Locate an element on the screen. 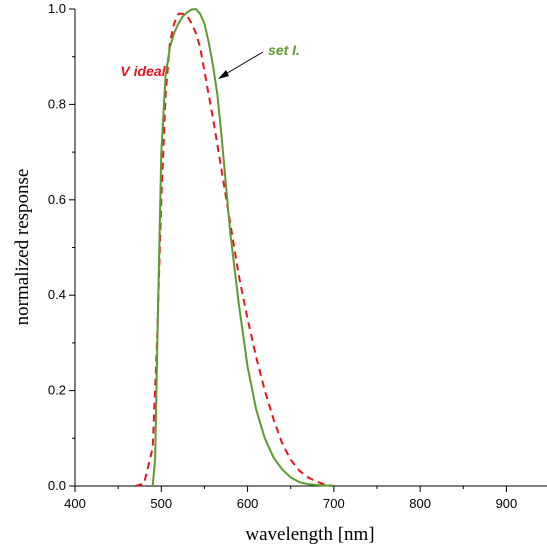 Image resolution: width=547 pixels, height=550 pixels. annotation-arrow is located at coordinates (241, 65).